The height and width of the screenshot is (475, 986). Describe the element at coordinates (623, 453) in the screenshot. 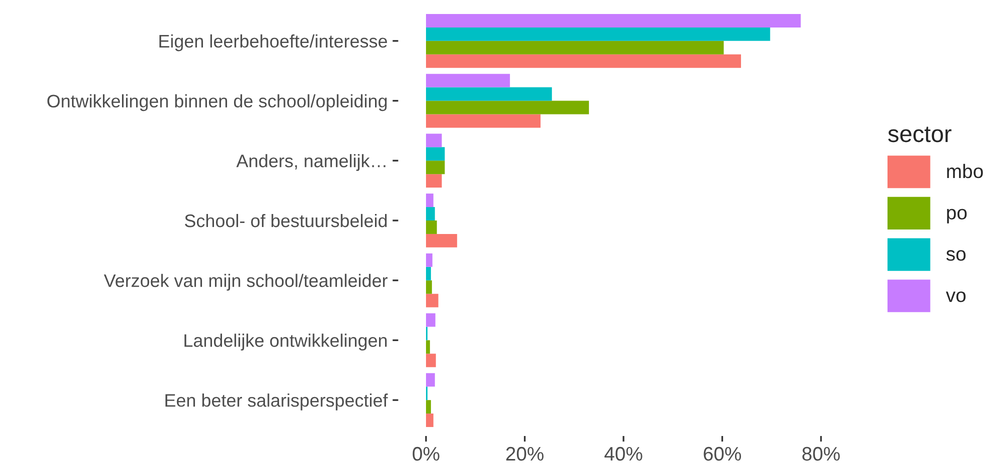

I see `x-tick-label: 40%` at that location.